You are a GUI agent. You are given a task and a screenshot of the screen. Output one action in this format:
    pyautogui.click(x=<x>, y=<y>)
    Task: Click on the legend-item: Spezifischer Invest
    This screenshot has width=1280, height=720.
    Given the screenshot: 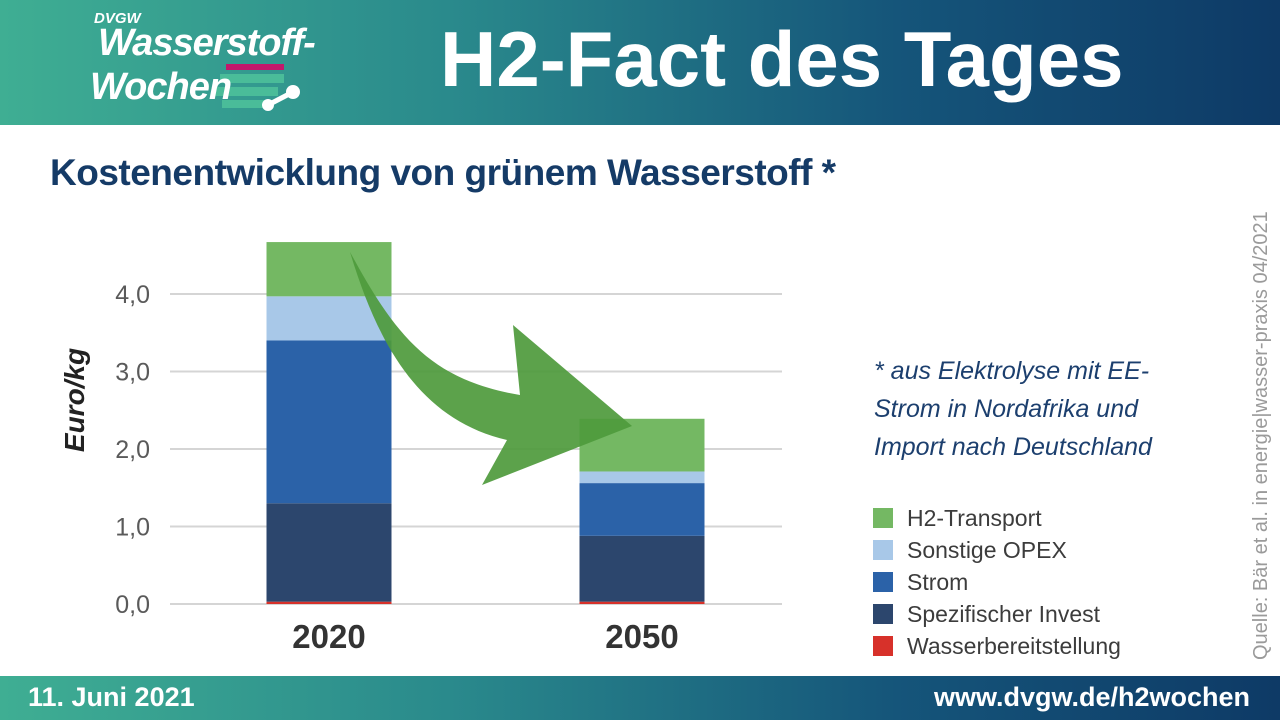 What is the action you would take?
    pyautogui.click(x=997, y=614)
    